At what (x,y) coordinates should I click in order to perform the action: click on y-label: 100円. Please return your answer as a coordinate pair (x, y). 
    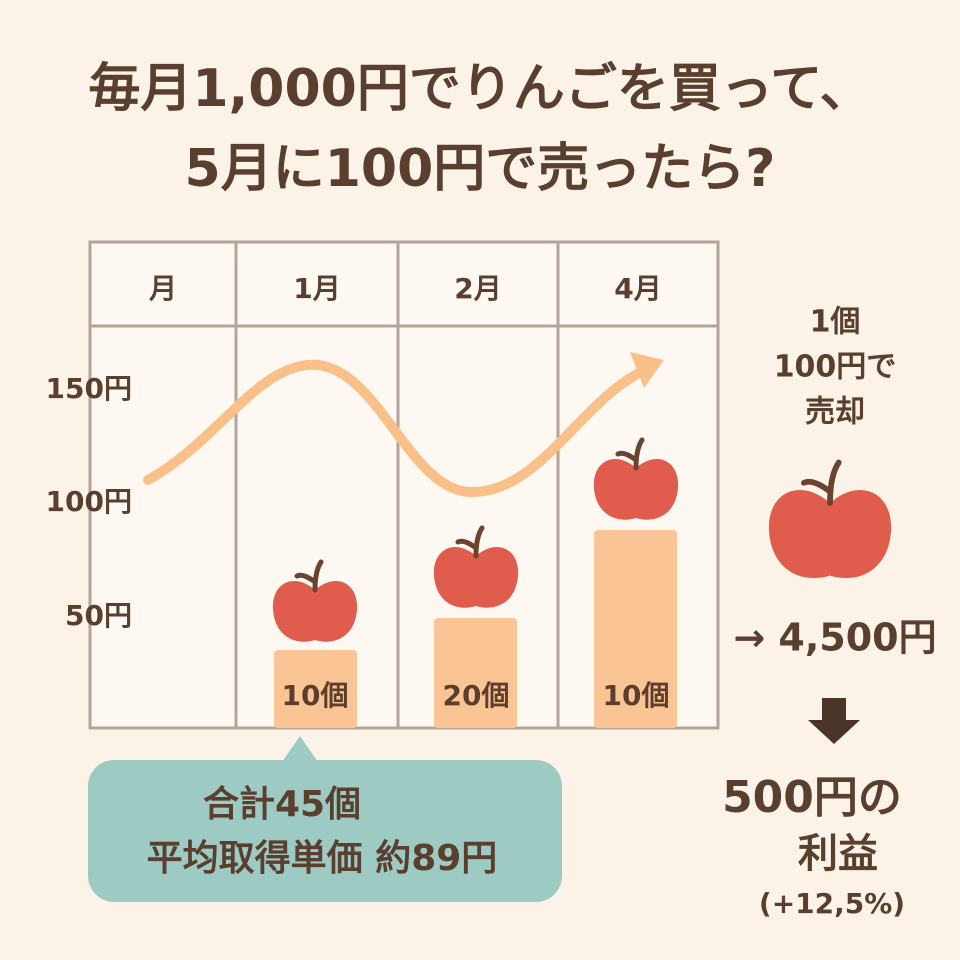
    Looking at the image, I should click on (89, 501).